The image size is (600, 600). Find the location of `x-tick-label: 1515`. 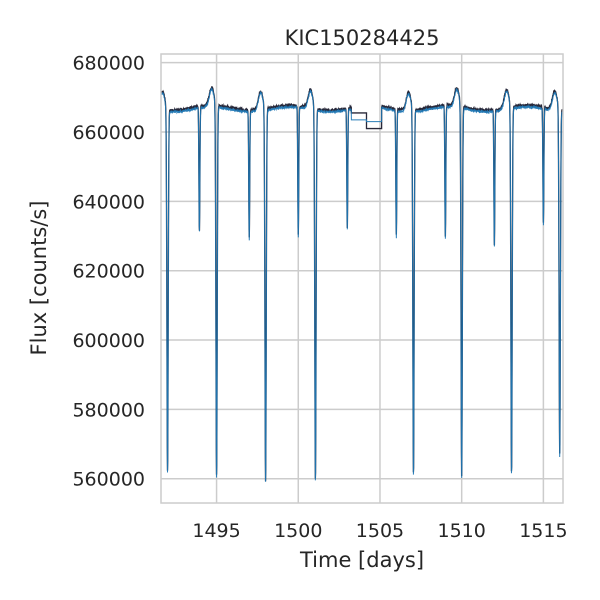

x-tick-label: 1515 is located at coordinates (543, 531).